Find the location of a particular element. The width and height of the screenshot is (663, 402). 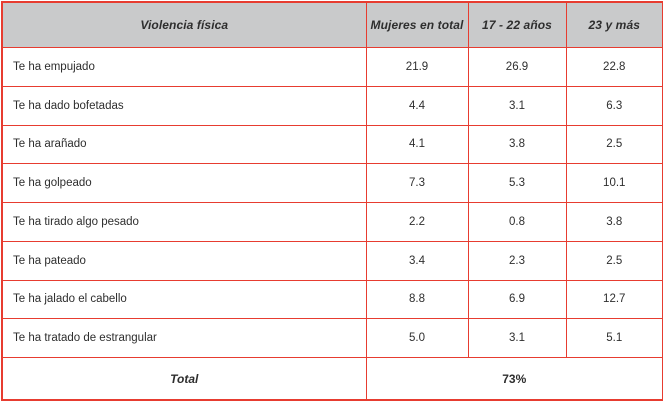

value-cell: 7.3 is located at coordinates (417, 183).